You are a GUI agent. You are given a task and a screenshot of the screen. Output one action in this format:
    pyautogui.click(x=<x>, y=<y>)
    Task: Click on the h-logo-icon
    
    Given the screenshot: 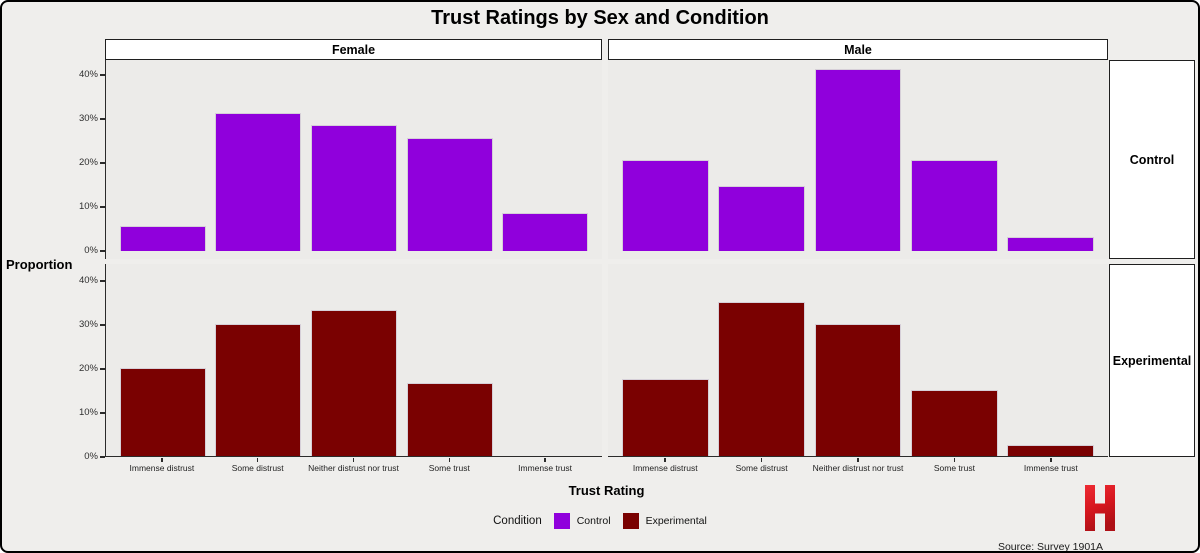 What is the action you would take?
    pyautogui.click(x=1100, y=508)
    